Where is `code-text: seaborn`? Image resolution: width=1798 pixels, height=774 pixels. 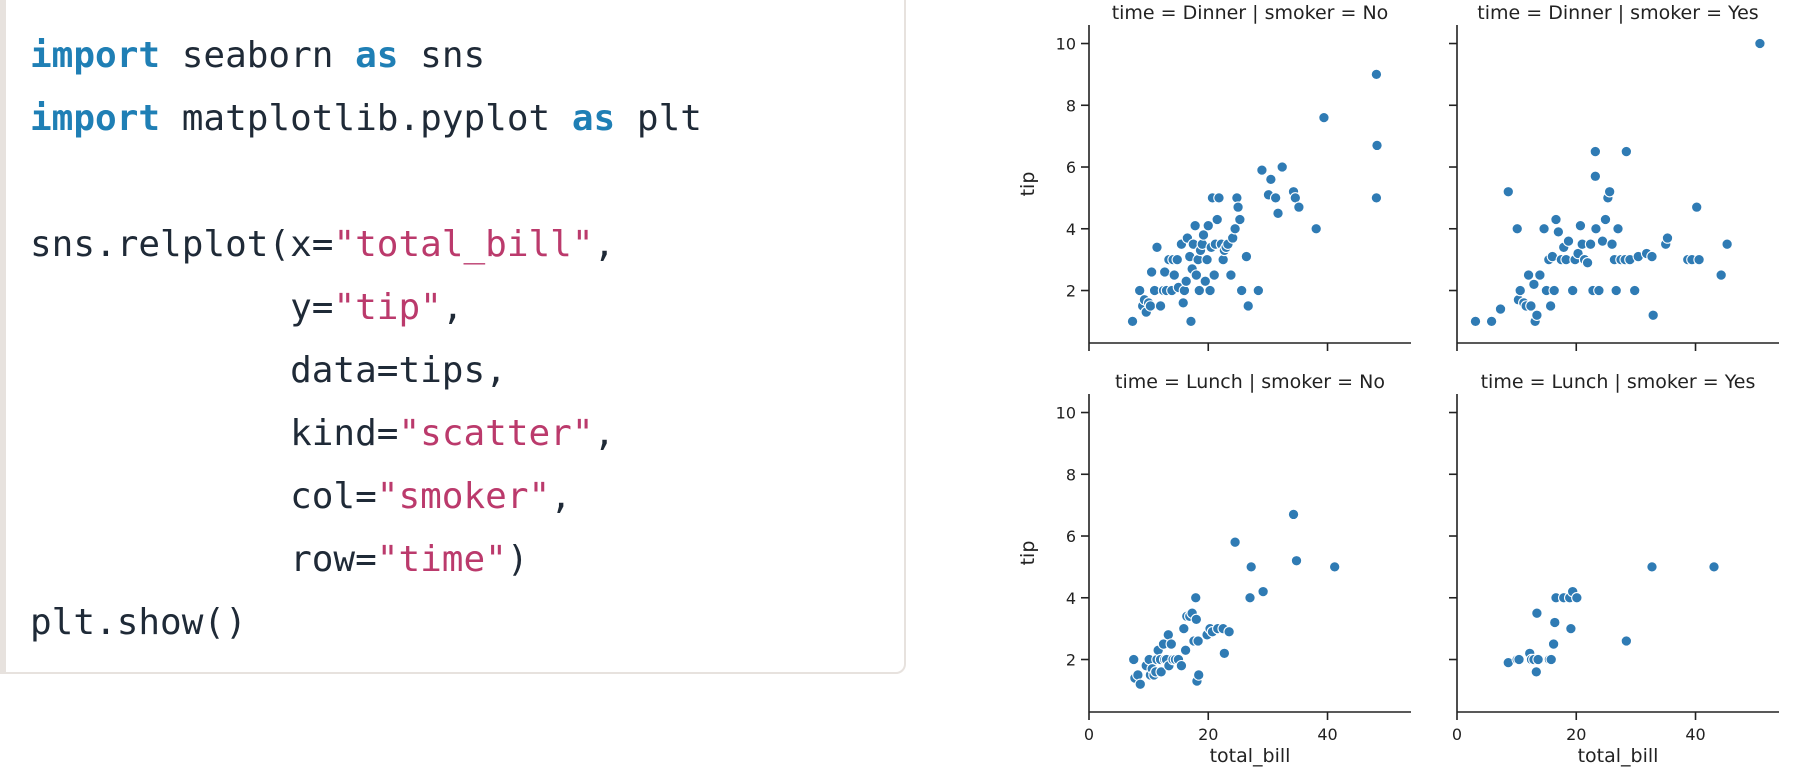
code-text: seaborn is located at coordinates (258, 55).